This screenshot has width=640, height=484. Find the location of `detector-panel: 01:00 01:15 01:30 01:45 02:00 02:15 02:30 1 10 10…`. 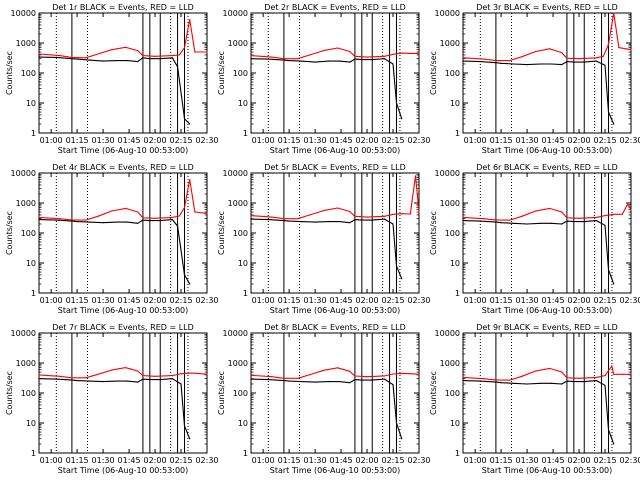

detector-panel: 01:00 01:15 01:30 01:45 02:00 02:15 02:30 1 10 10… is located at coordinates (112, 239).